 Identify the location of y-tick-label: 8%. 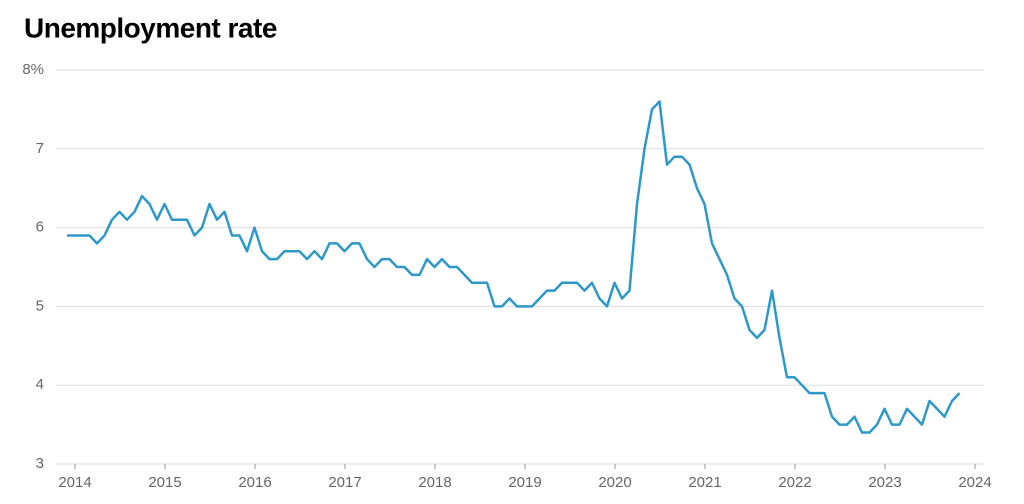
(33, 69).